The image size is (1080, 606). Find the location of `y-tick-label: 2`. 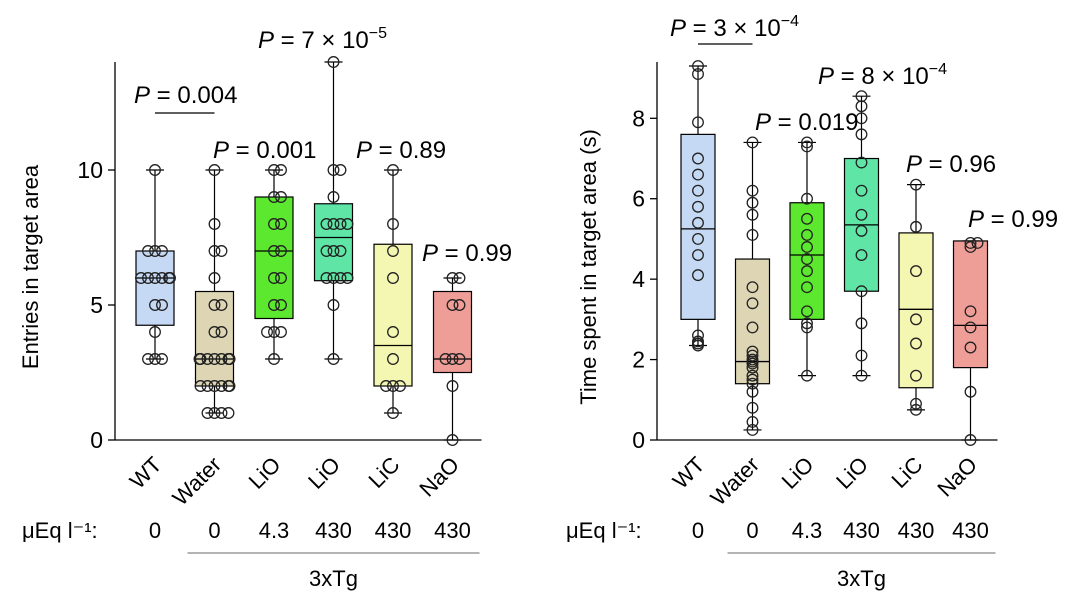

y-tick-label: 2 is located at coordinates (638, 360).